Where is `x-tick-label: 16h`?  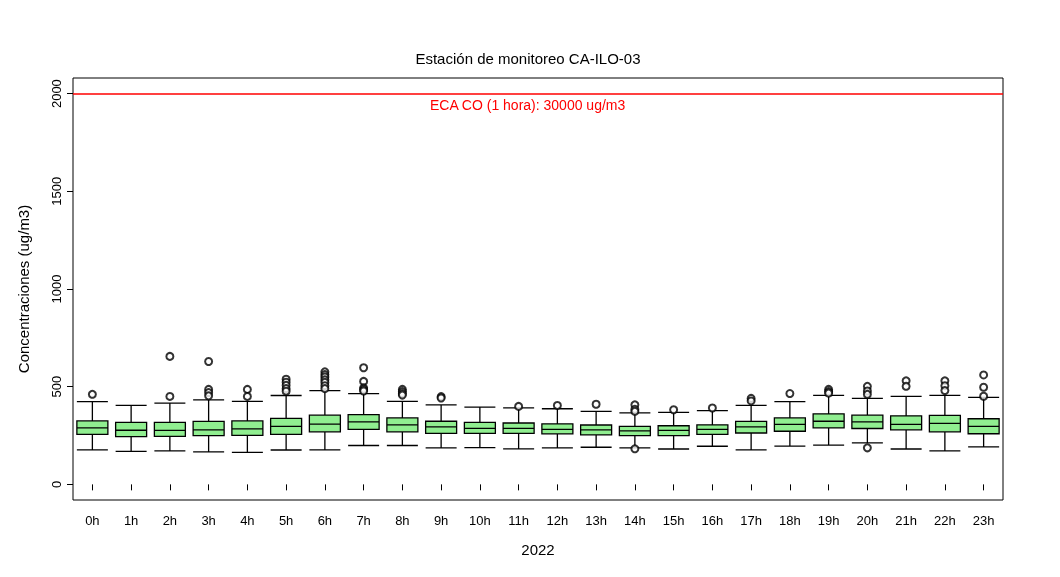
x-tick-label: 16h is located at coordinates (712, 520).